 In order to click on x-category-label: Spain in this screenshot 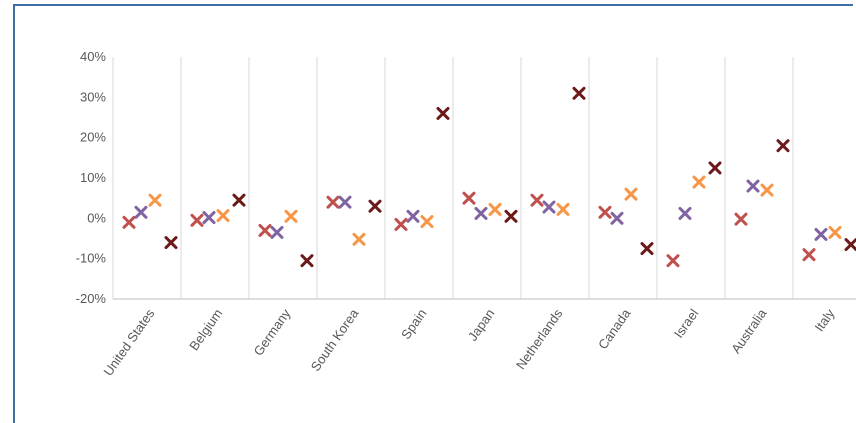, I will do `click(413, 324)`.